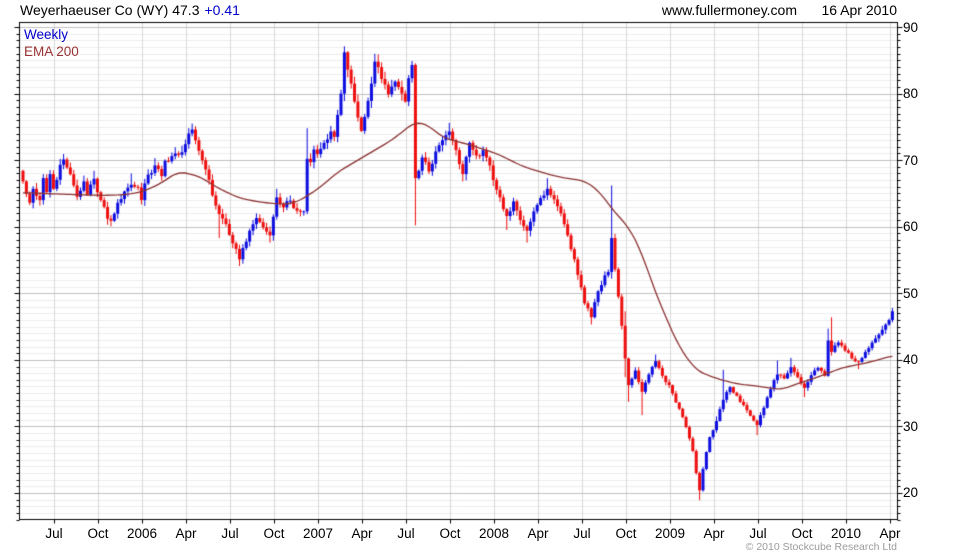 The image size is (980, 560). Describe the element at coordinates (670, 533) in the screenshot. I see `x-axis-label: 2009` at that location.